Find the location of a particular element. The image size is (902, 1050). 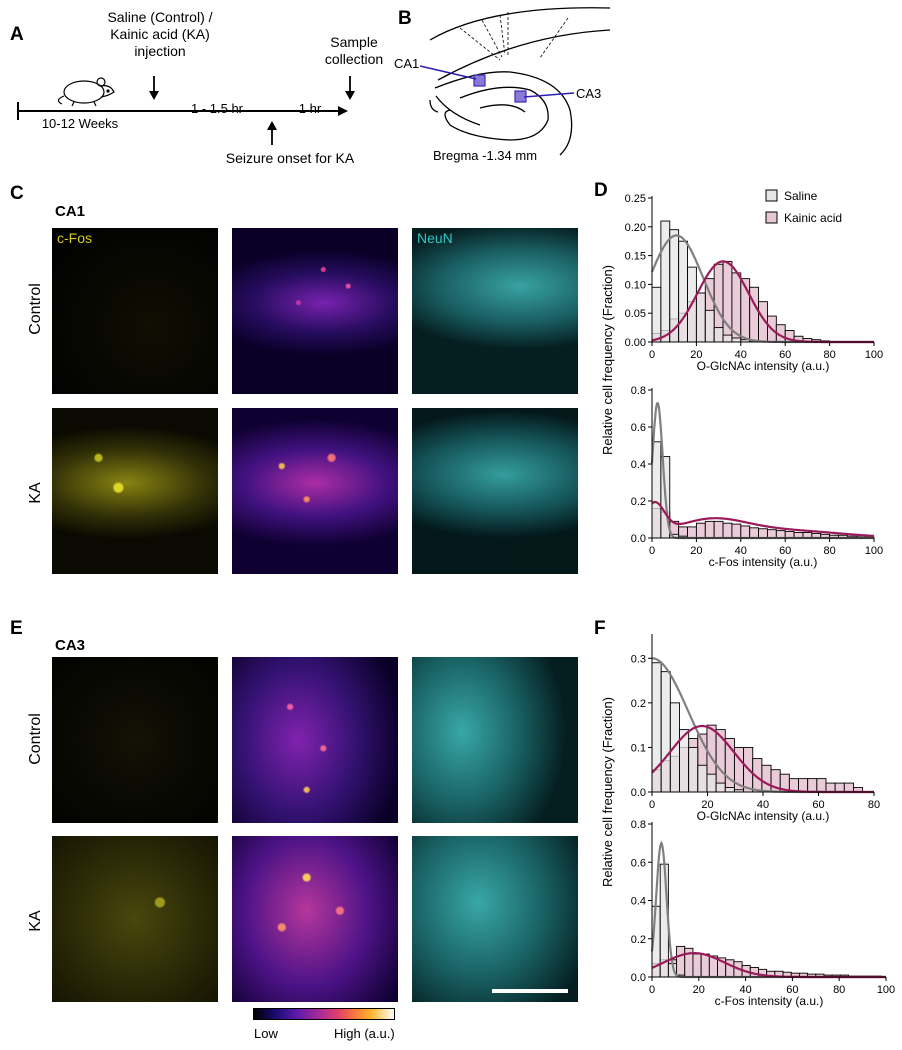

neun-channel-label: NeuN is located at coordinates (435, 238).